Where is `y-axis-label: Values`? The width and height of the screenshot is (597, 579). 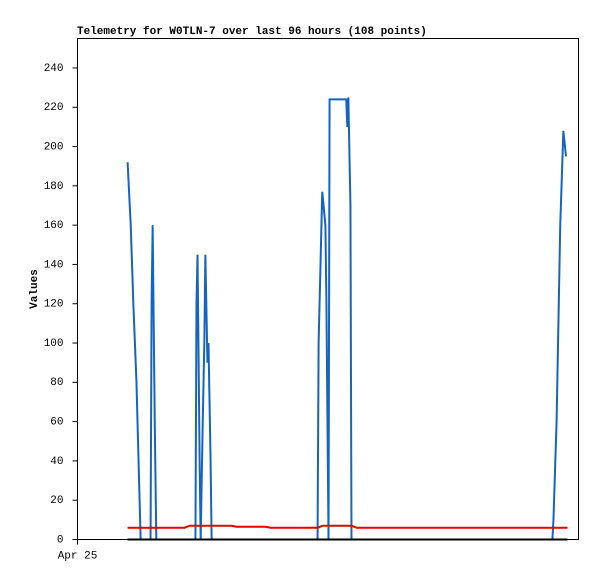 y-axis-label: Values is located at coordinates (35, 289).